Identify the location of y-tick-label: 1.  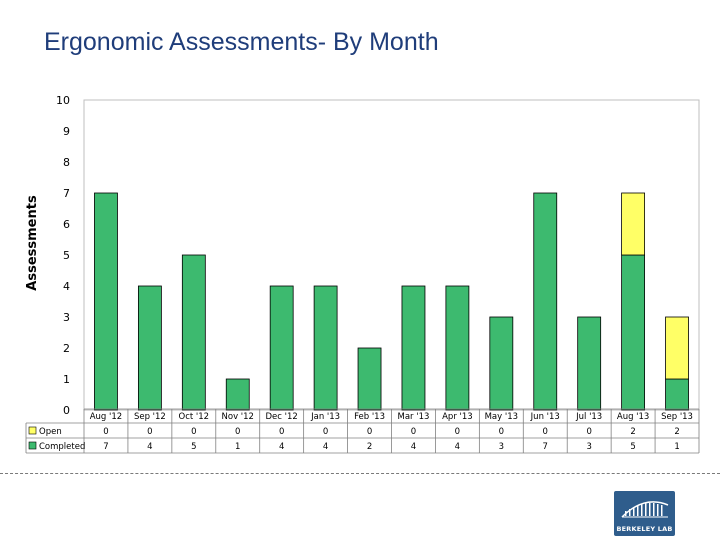
(66, 379).